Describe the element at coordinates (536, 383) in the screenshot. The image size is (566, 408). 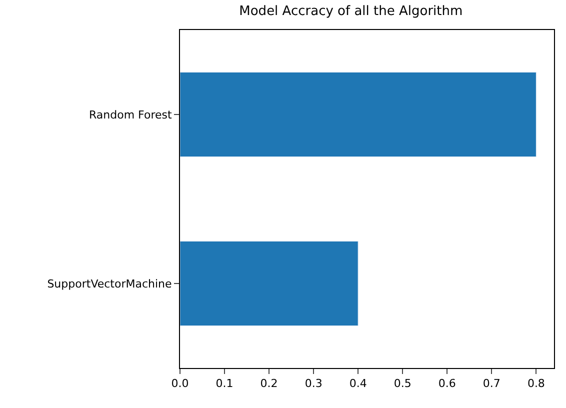
I see `x-tick-label: 0.8` at that location.